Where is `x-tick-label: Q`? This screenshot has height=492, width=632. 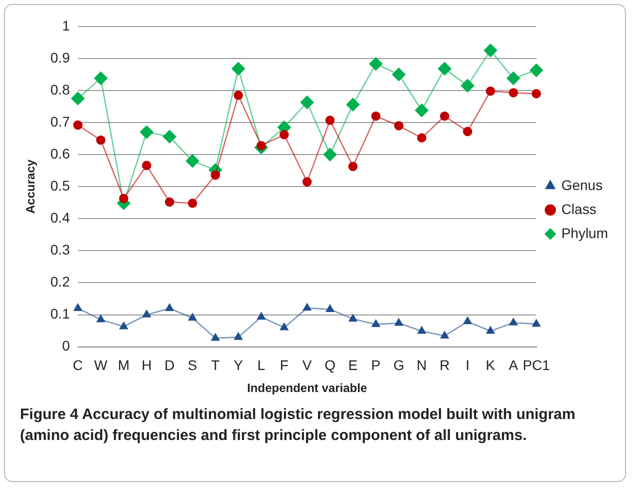 x-tick-label: Q is located at coordinates (330, 365).